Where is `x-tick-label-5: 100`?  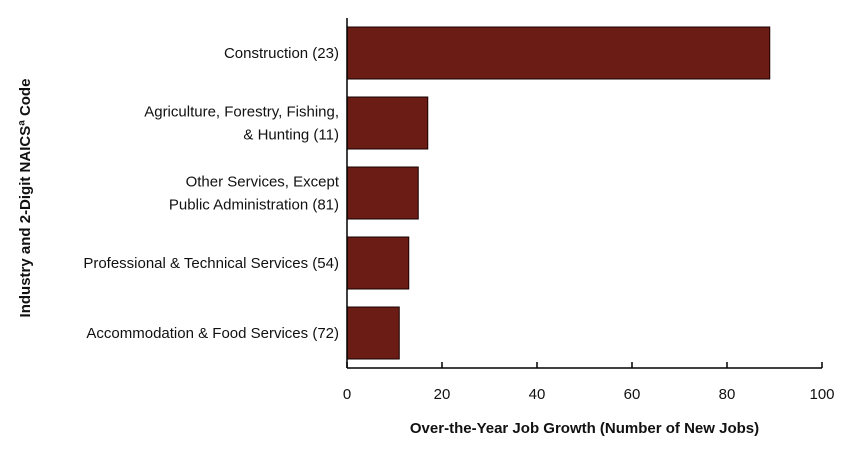 x-tick-label-5: 100 is located at coordinates (821, 394).